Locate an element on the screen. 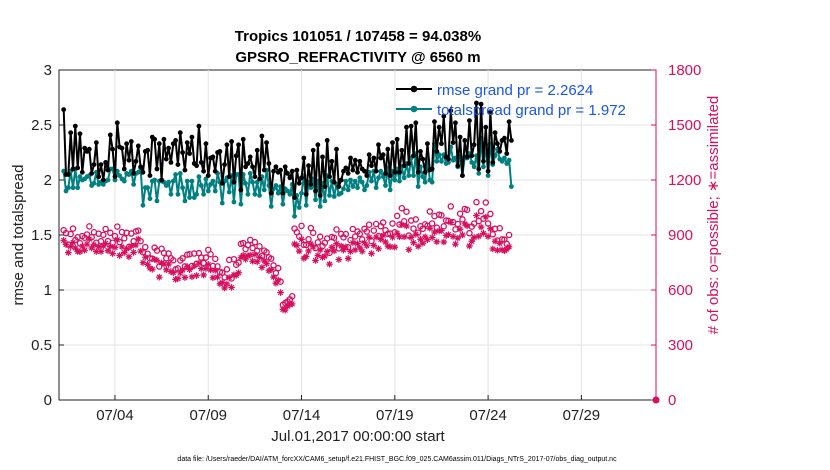  y-left-tick-label: 1.5 is located at coordinates (41, 235).